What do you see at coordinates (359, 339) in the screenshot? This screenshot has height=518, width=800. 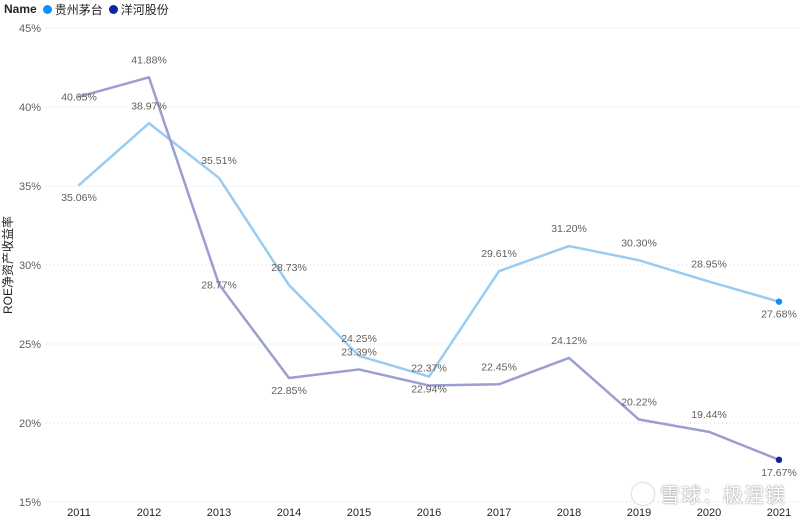 I see `data-label: 24.25%` at bounding box center [359, 339].